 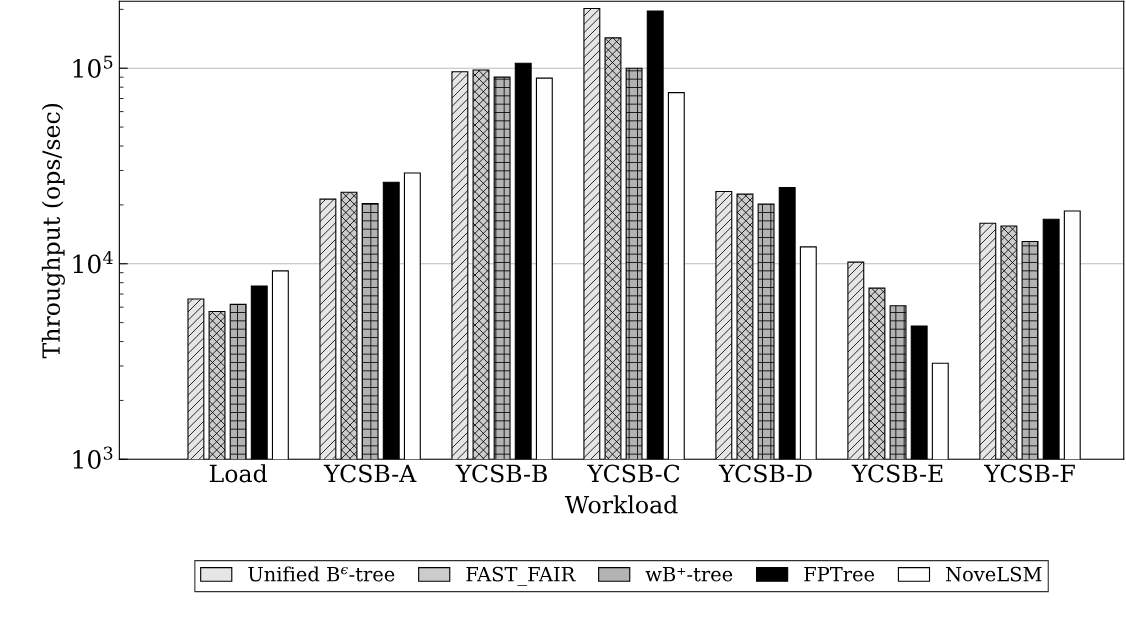 What do you see at coordinates (765, 473) in the screenshot?
I see `x-tick-label: YCSB-D` at bounding box center [765, 473].